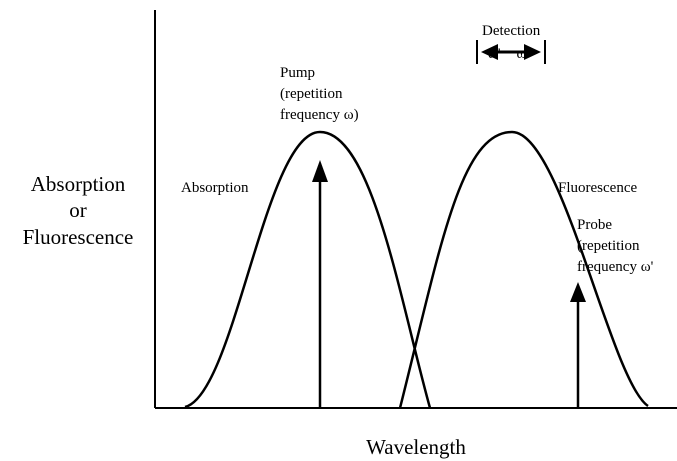 This screenshot has width=677, height=461. Describe the element at coordinates (507, 54) in the screenshot. I see `detection-label: ω' − ω` at that location.